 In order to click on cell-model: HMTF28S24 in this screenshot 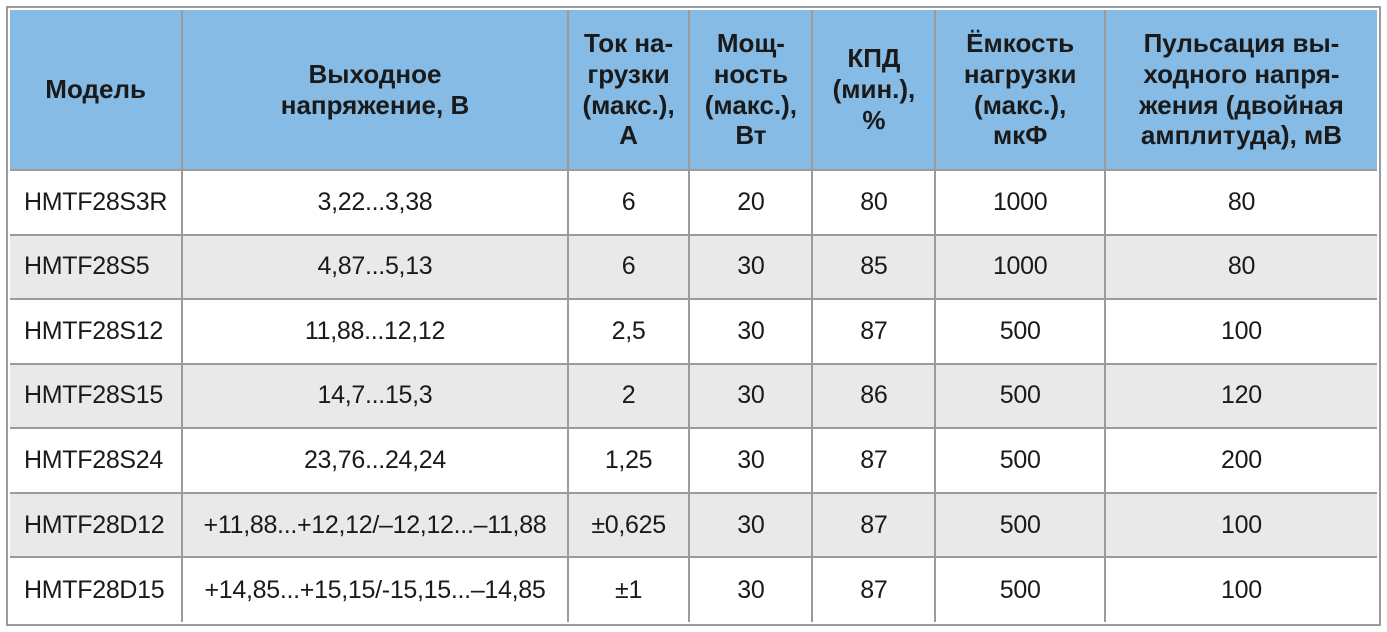, I will do `click(96, 460)`.